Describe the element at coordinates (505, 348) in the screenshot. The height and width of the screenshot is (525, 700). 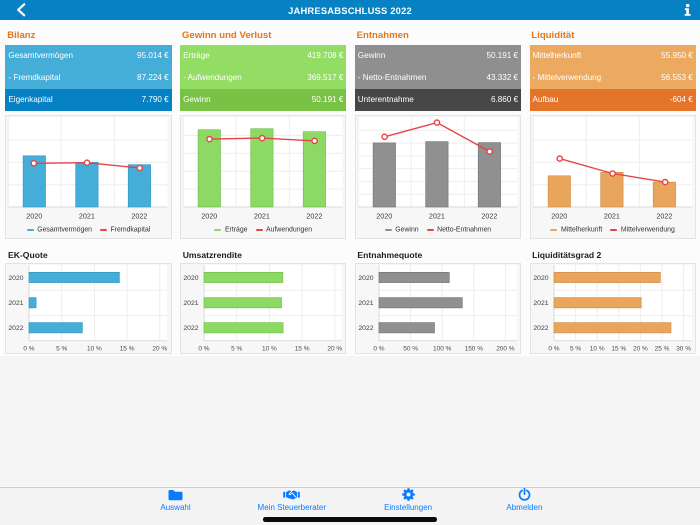
I see `svg-text: 200 %` at that location.